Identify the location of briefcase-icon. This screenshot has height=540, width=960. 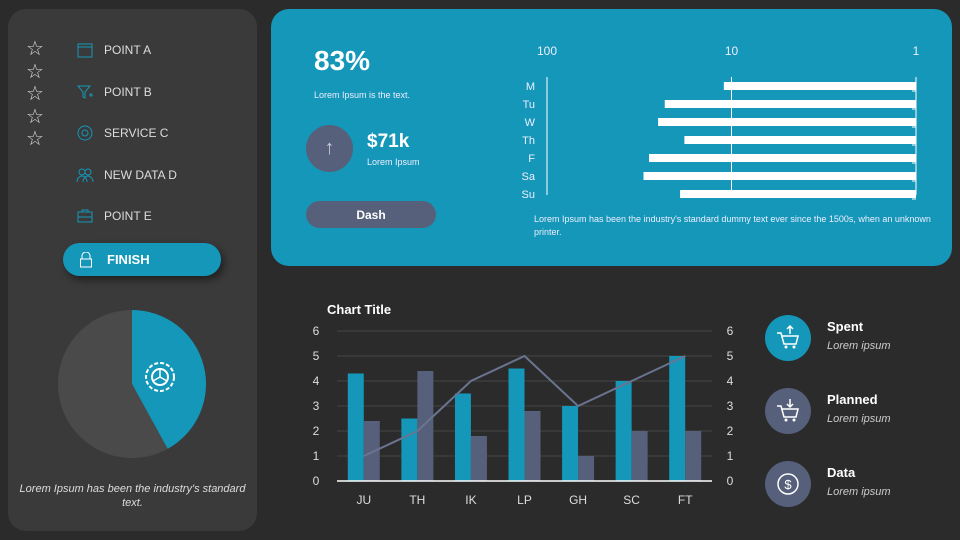
(85, 216).